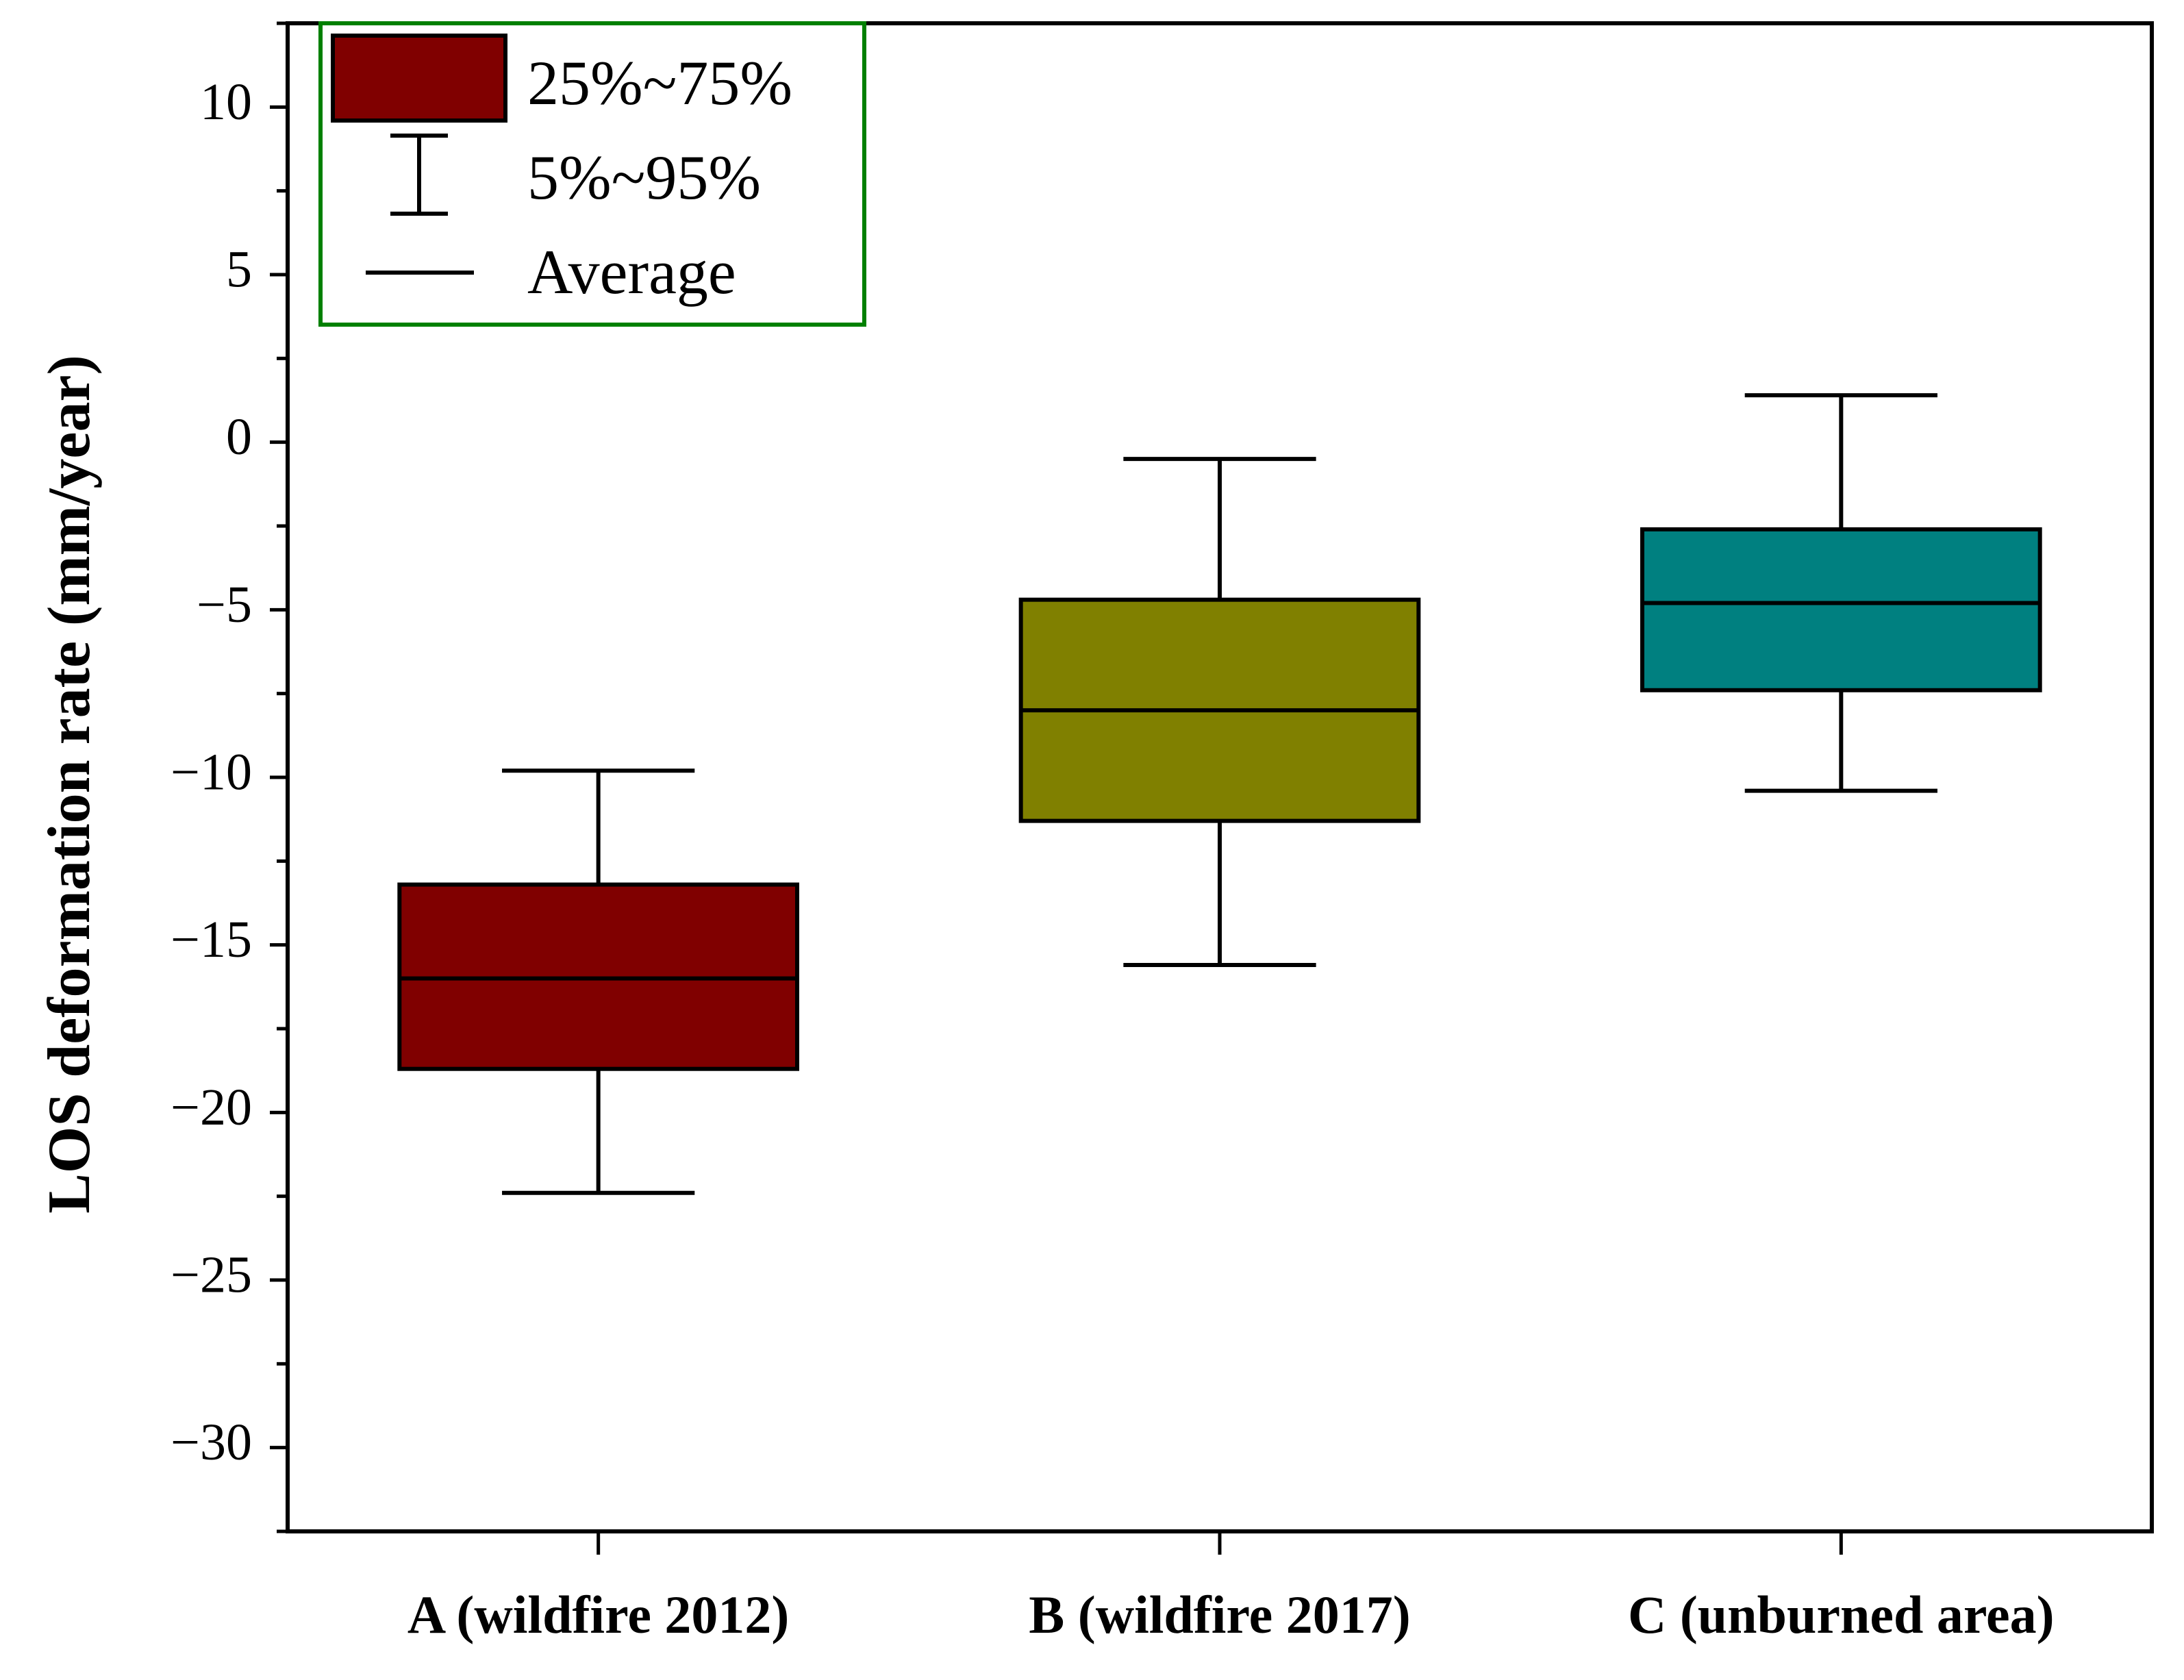  What do you see at coordinates (69, 784) in the screenshot?
I see `y-axis-title: LOS deformation rate (mm/year)` at bounding box center [69, 784].